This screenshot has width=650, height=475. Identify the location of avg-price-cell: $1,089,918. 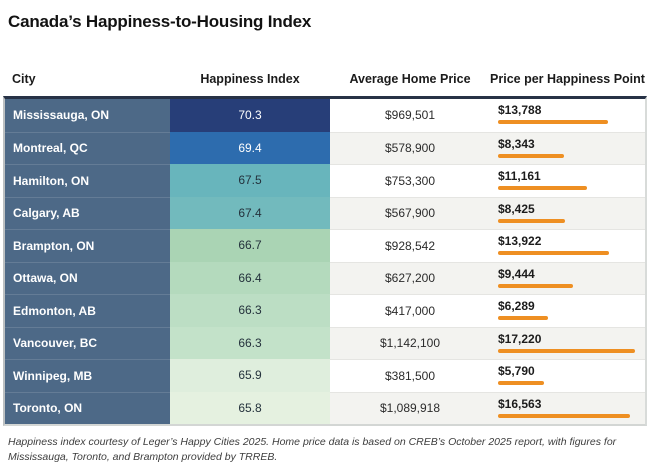
(410, 407).